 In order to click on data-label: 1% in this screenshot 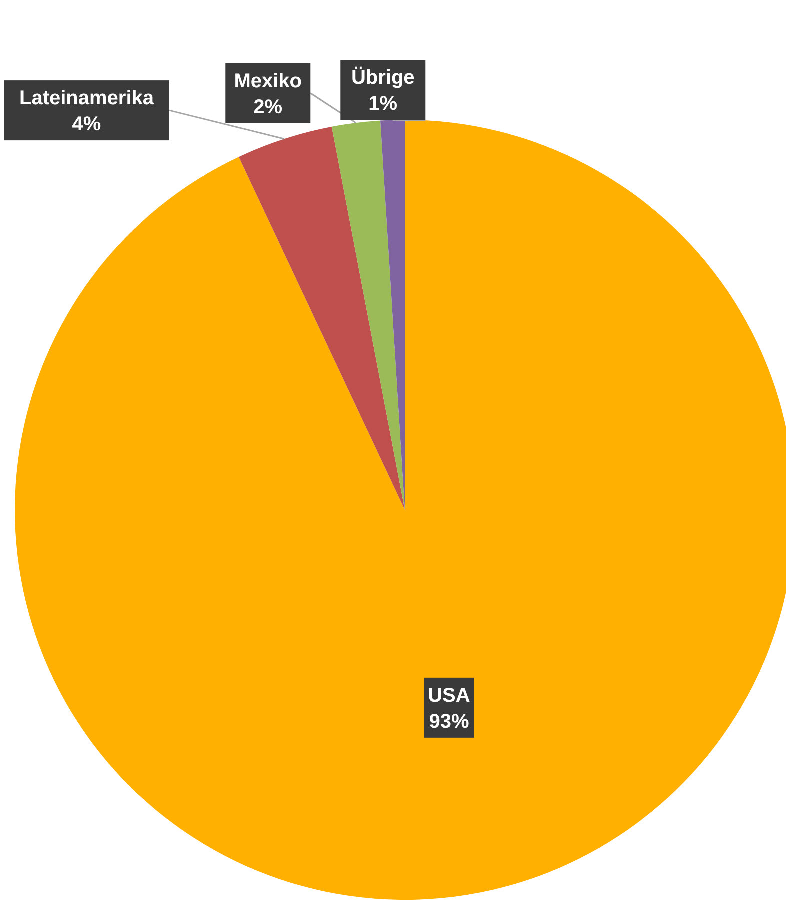, I will do `click(383, 104)`.